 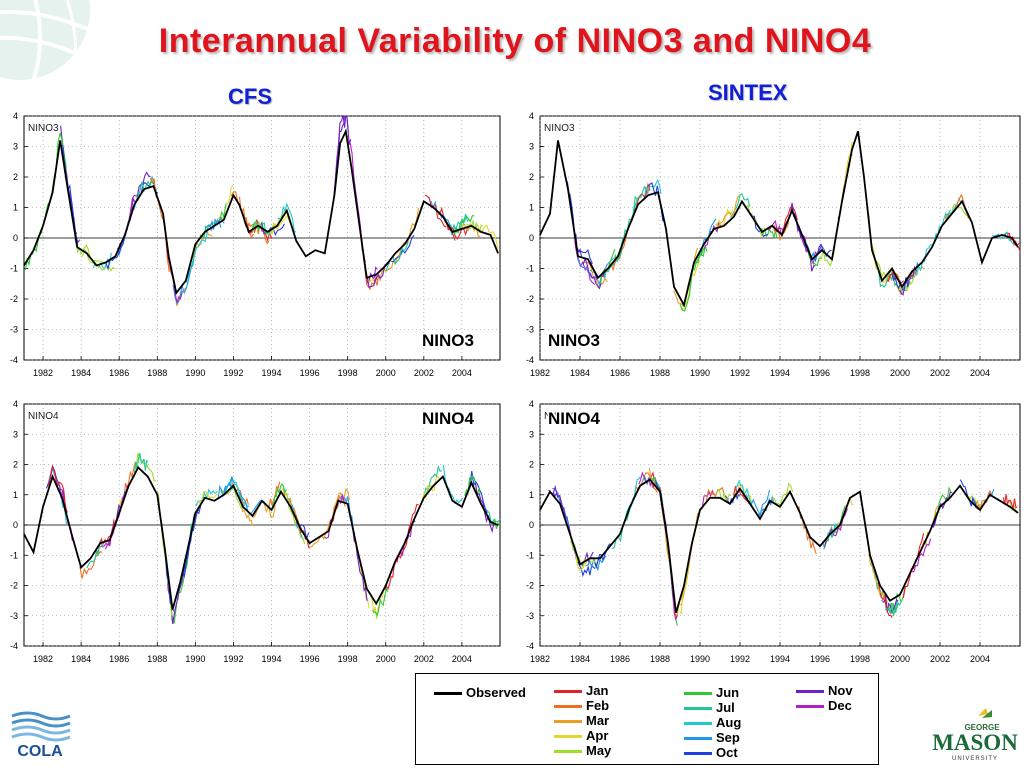 What do you see at coordinates (729, 722) in the screenshot?
I see `legend-label: Aug` at bounding box center [729, 722].